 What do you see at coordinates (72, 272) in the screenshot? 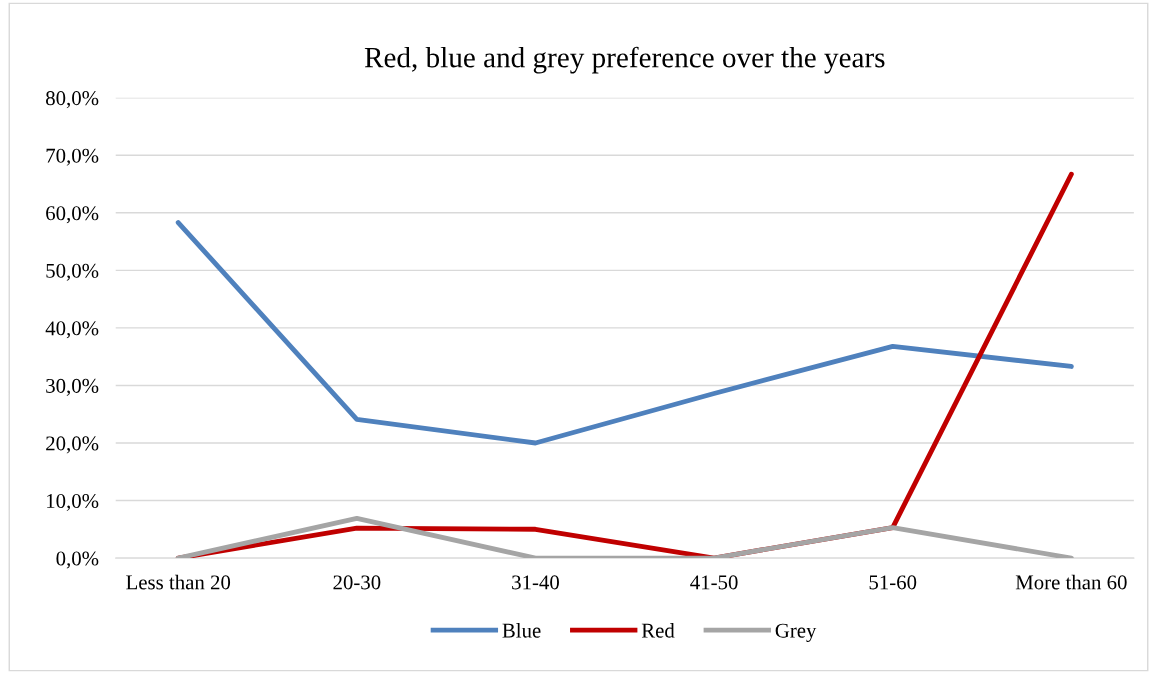
I see `y-tick-label: 50,0%` at bounding box center [72, 272].